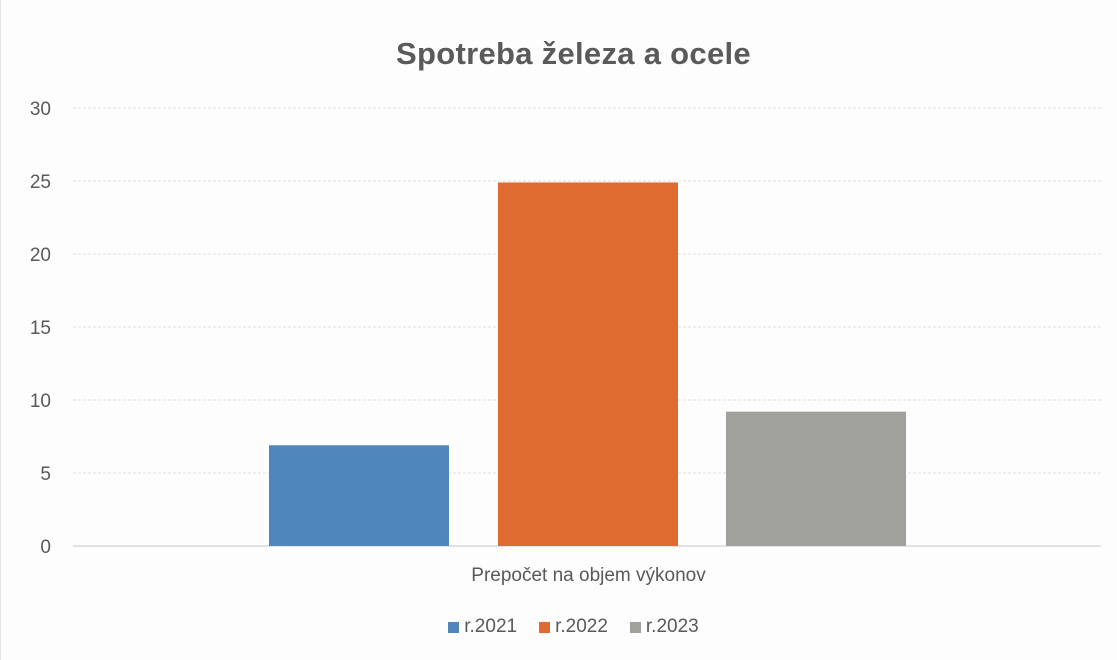 This screenshot has width=1117, height=660. What do you see at coordinates (588, 575) in the screenshot?
I see `x-axis-label: Prepočet na objem výkonov` at bounding box center [588, 575].